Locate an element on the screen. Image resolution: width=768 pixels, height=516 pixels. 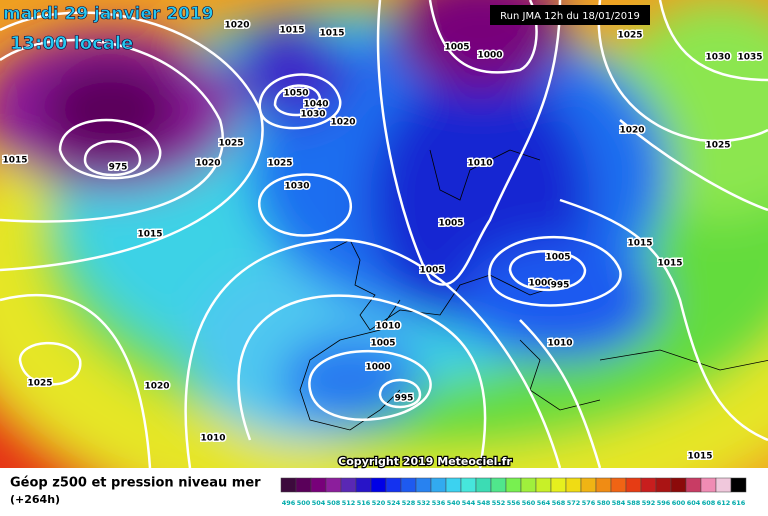
footer-title: Géop z500 et pression niveau mer is located at coordinates (135, 483).